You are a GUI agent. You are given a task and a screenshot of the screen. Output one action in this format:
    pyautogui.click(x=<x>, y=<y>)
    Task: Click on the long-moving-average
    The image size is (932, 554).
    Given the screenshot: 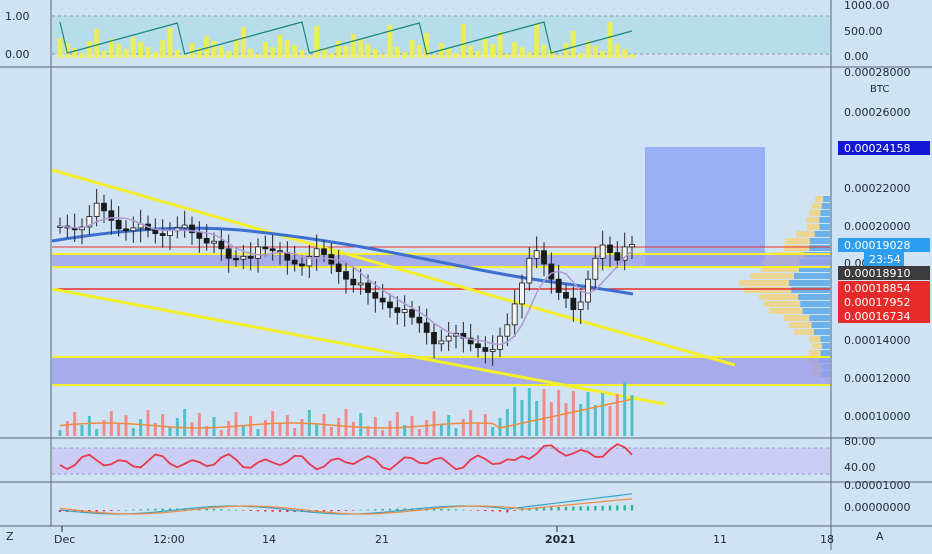 What is the action you would take?
    pyautogui.click(x=342, y=261)
    